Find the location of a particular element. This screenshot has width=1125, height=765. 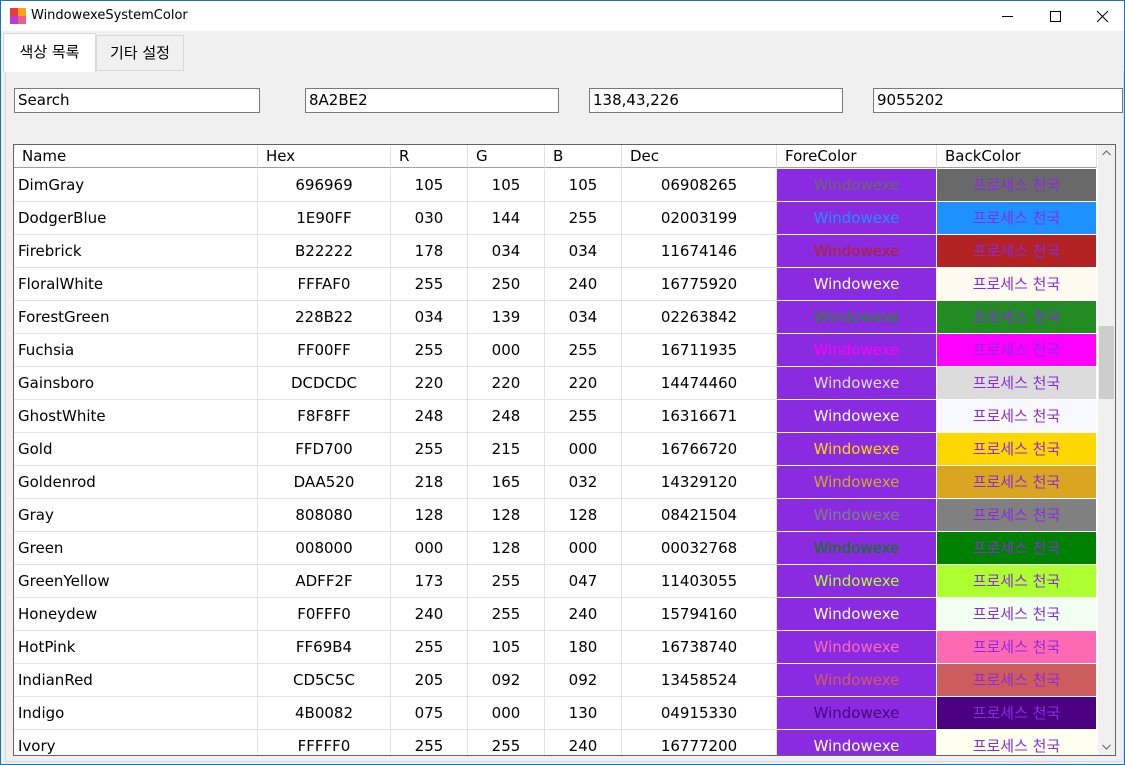

color-name: Gainsboro is located at coordinates (136, 383).